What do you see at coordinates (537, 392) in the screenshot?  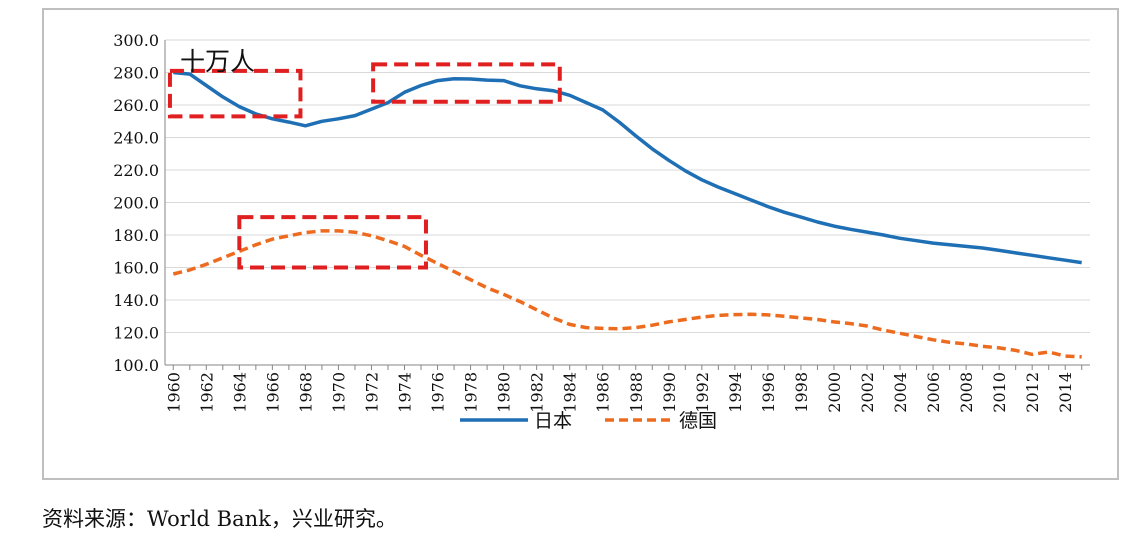 I see `x-tick-label: 1982` at bounding box center [537, 392].